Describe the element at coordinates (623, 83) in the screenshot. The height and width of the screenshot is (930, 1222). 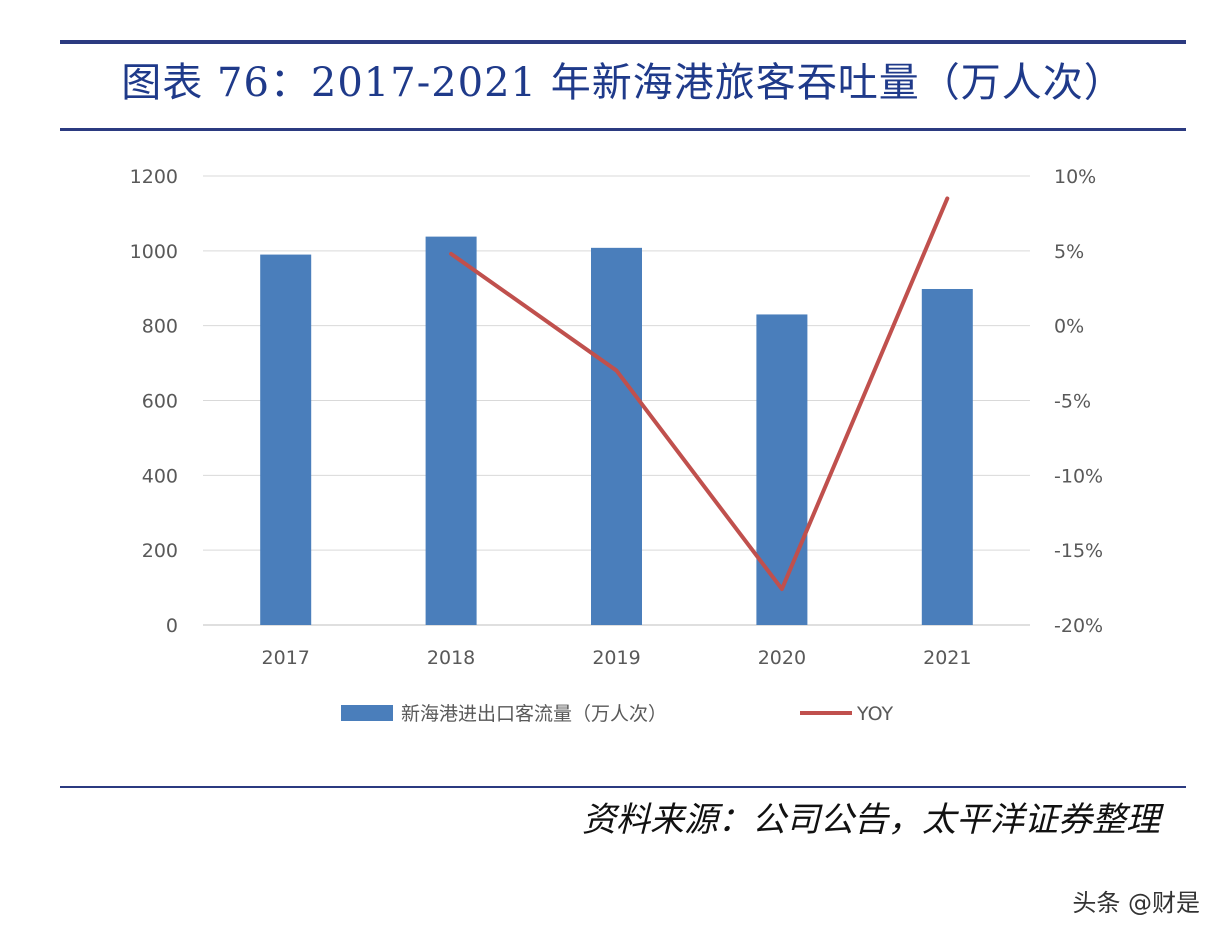
I see `chart-title: 图表 76：2017-2021 年新海港旅客吞吐量（万人次）` at that location.